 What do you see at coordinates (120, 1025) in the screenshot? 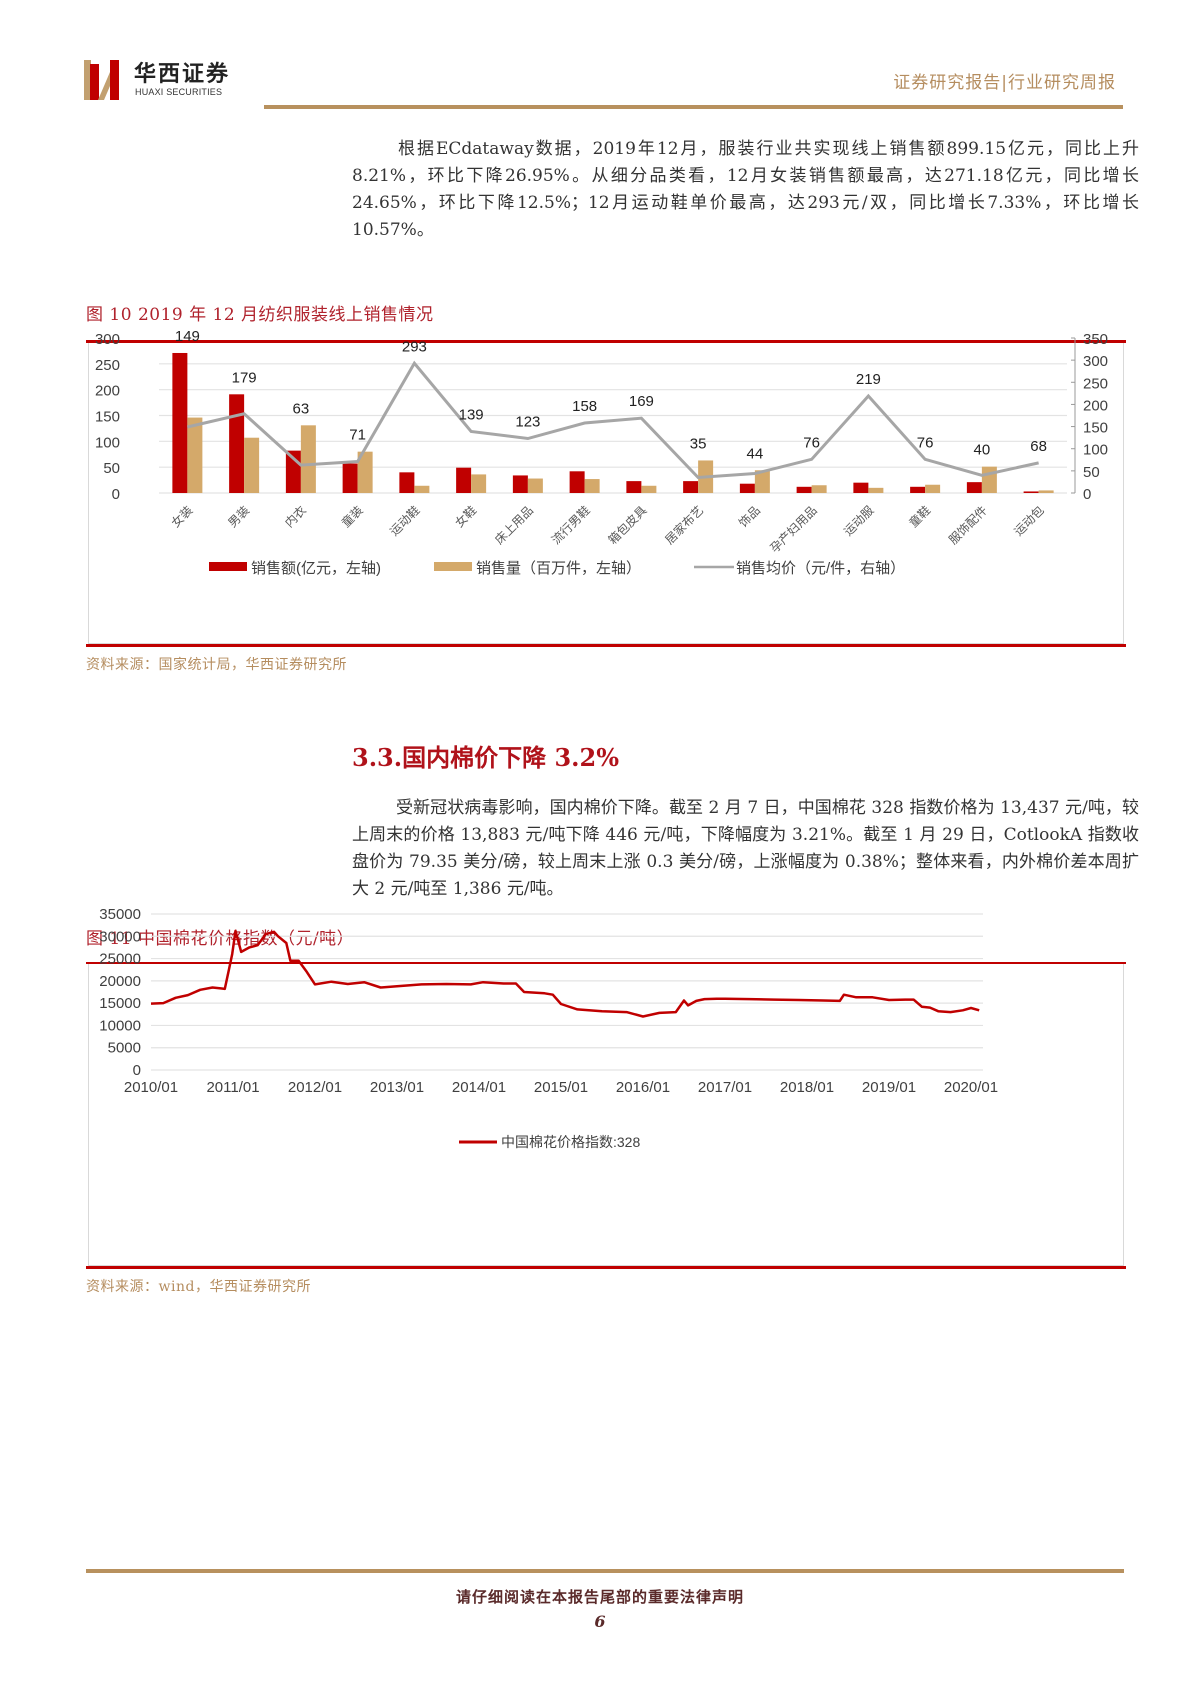
I see `y-axis-tick: 10000` at bounding box center [120, 1025].